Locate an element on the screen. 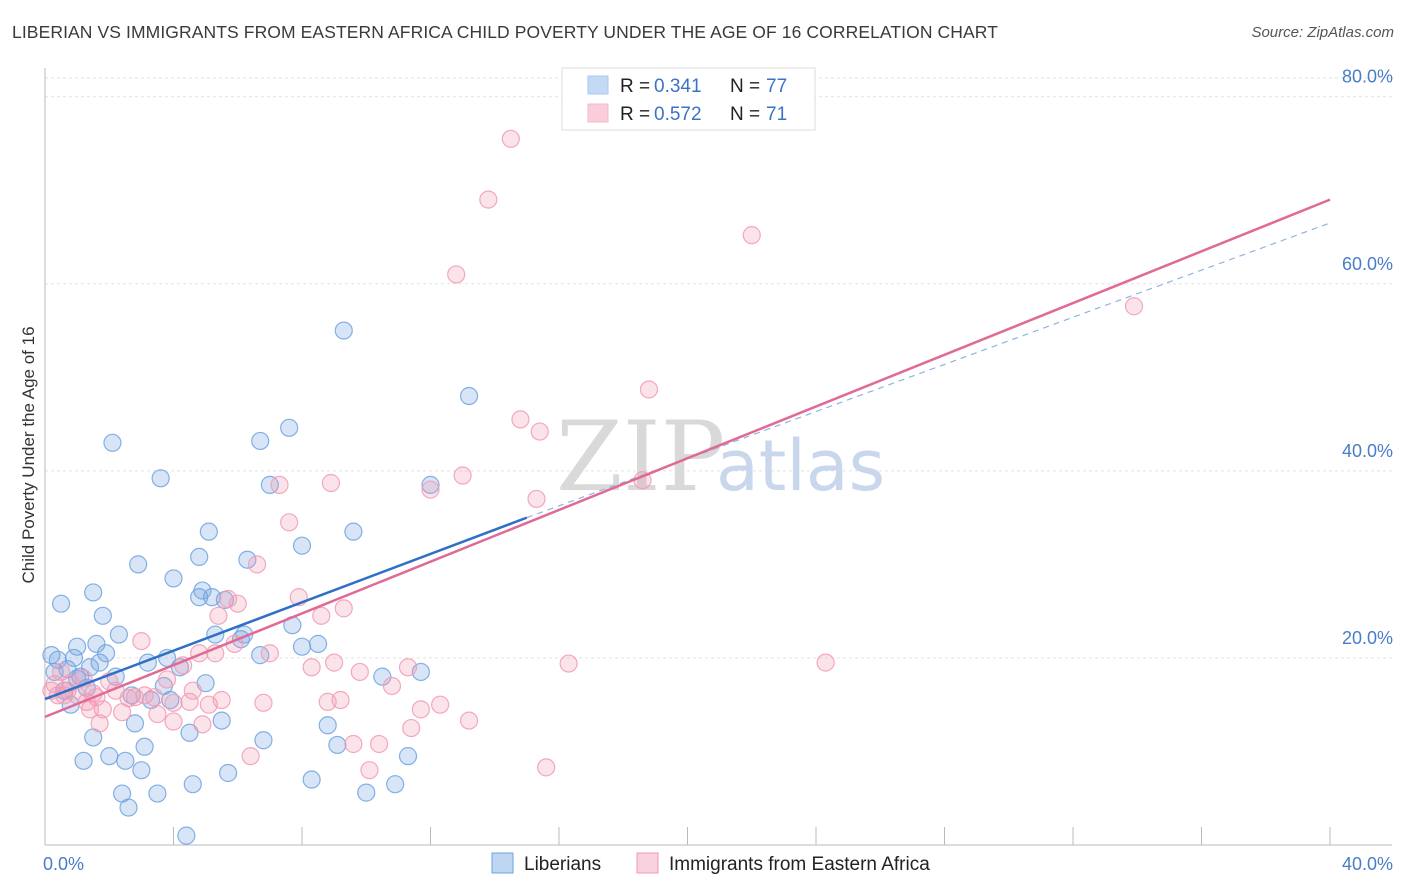 Image resolution: width=1406 pixels, height=892 pixels. legend-r-value-0: 0.341 is located at coordinates (678, 86).